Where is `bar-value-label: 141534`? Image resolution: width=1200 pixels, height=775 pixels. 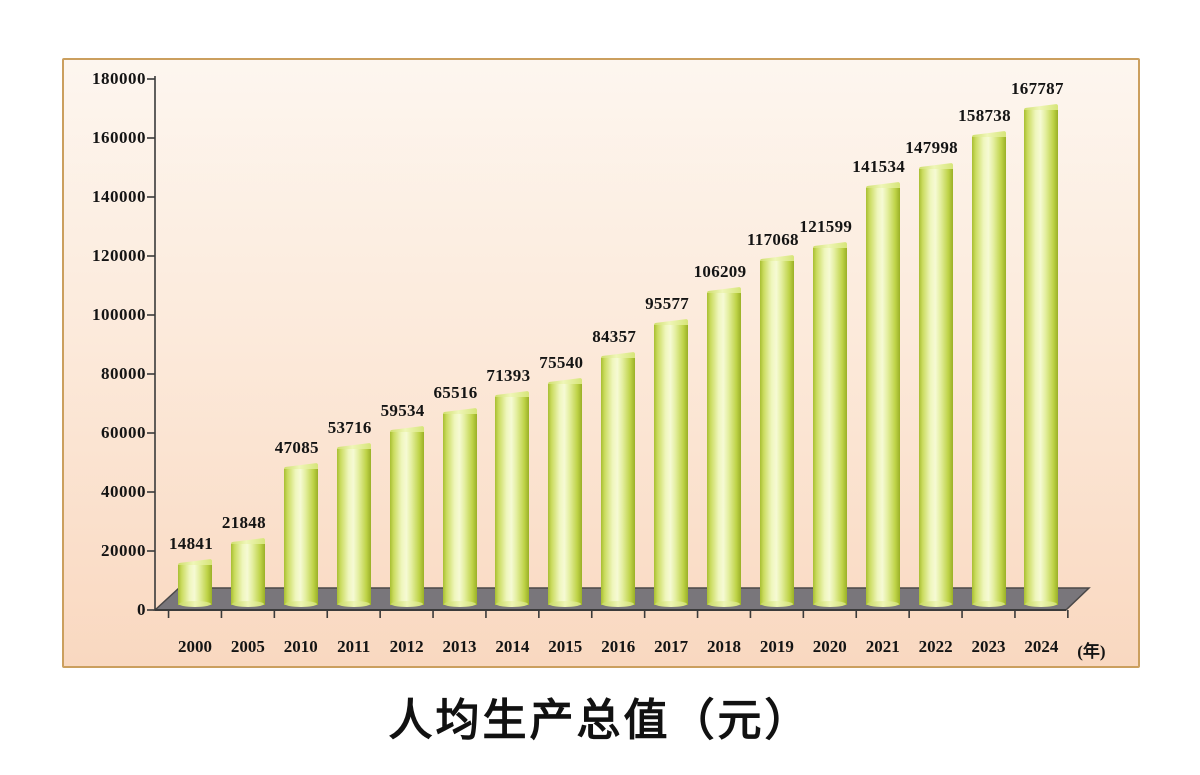
bar-value-label: 141534 is located at coordinates (879, 167).